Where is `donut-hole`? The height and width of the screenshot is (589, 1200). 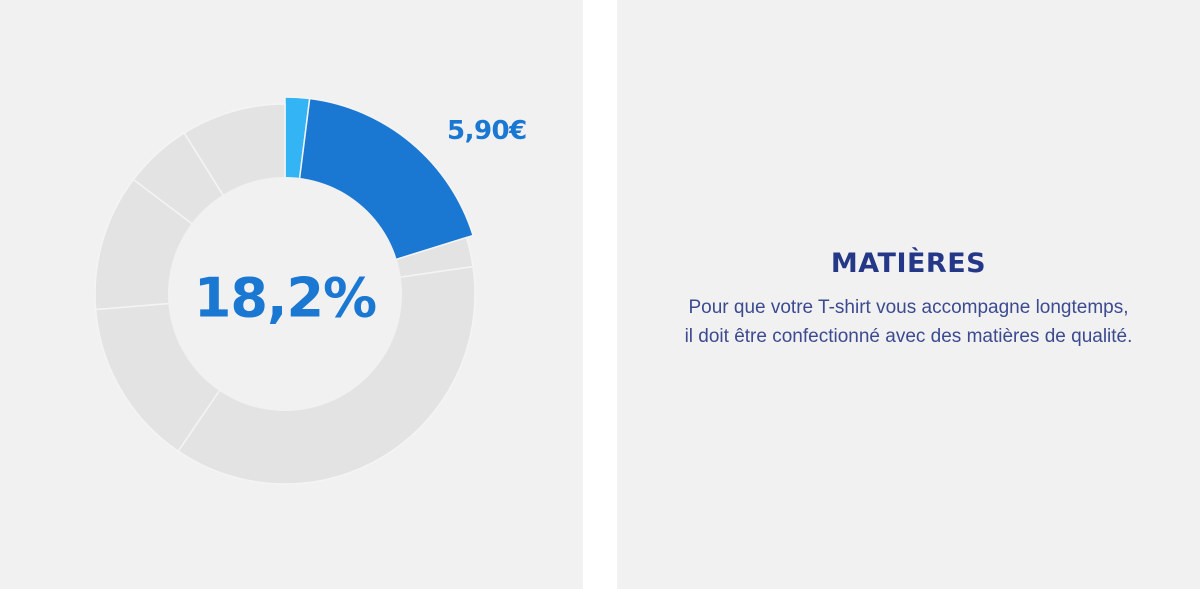 donut-hole is located at coordinates (285, 294).